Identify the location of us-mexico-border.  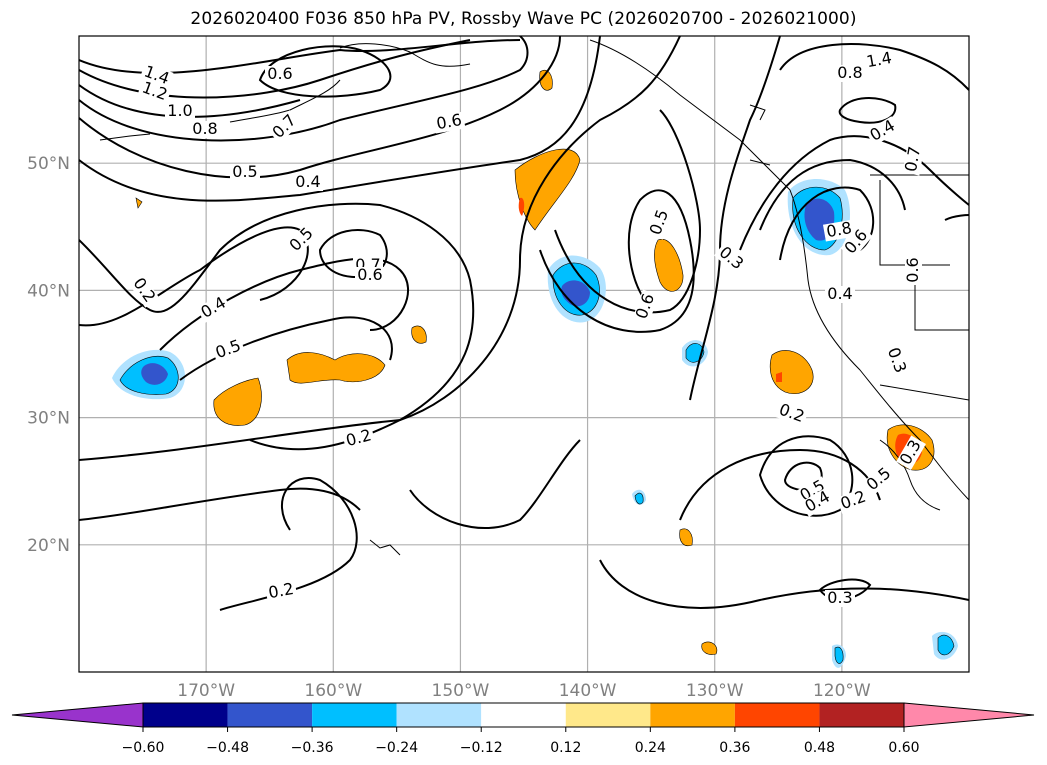
(924, 392).